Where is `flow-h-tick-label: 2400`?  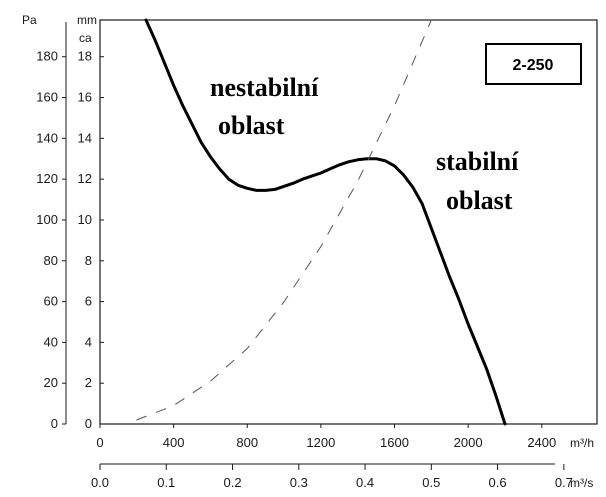
flow-h-tick-label: 2400 is located at coordinates (541, 442).